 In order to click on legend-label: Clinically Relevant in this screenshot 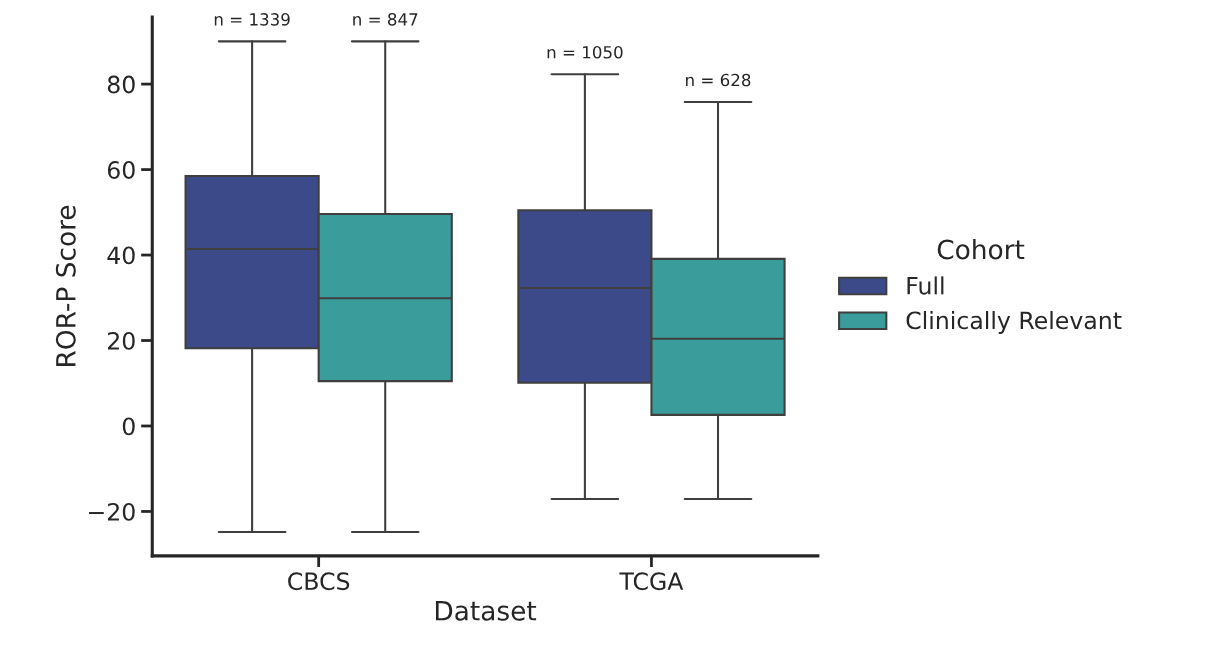, I will do `click(1014, 322)`.